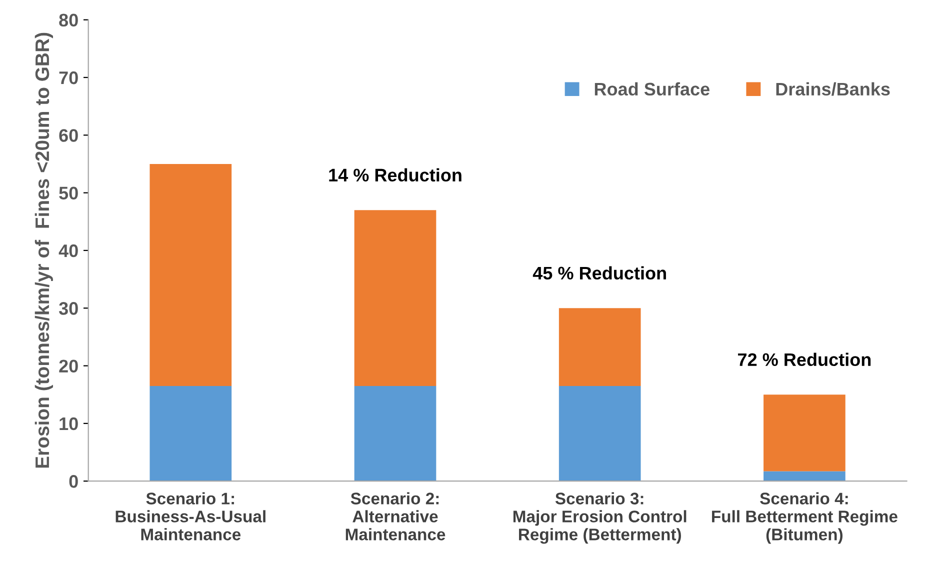 This screenshot has width=930, height=566. I want to click on legend-label: Road Surface, so click(652, 89).